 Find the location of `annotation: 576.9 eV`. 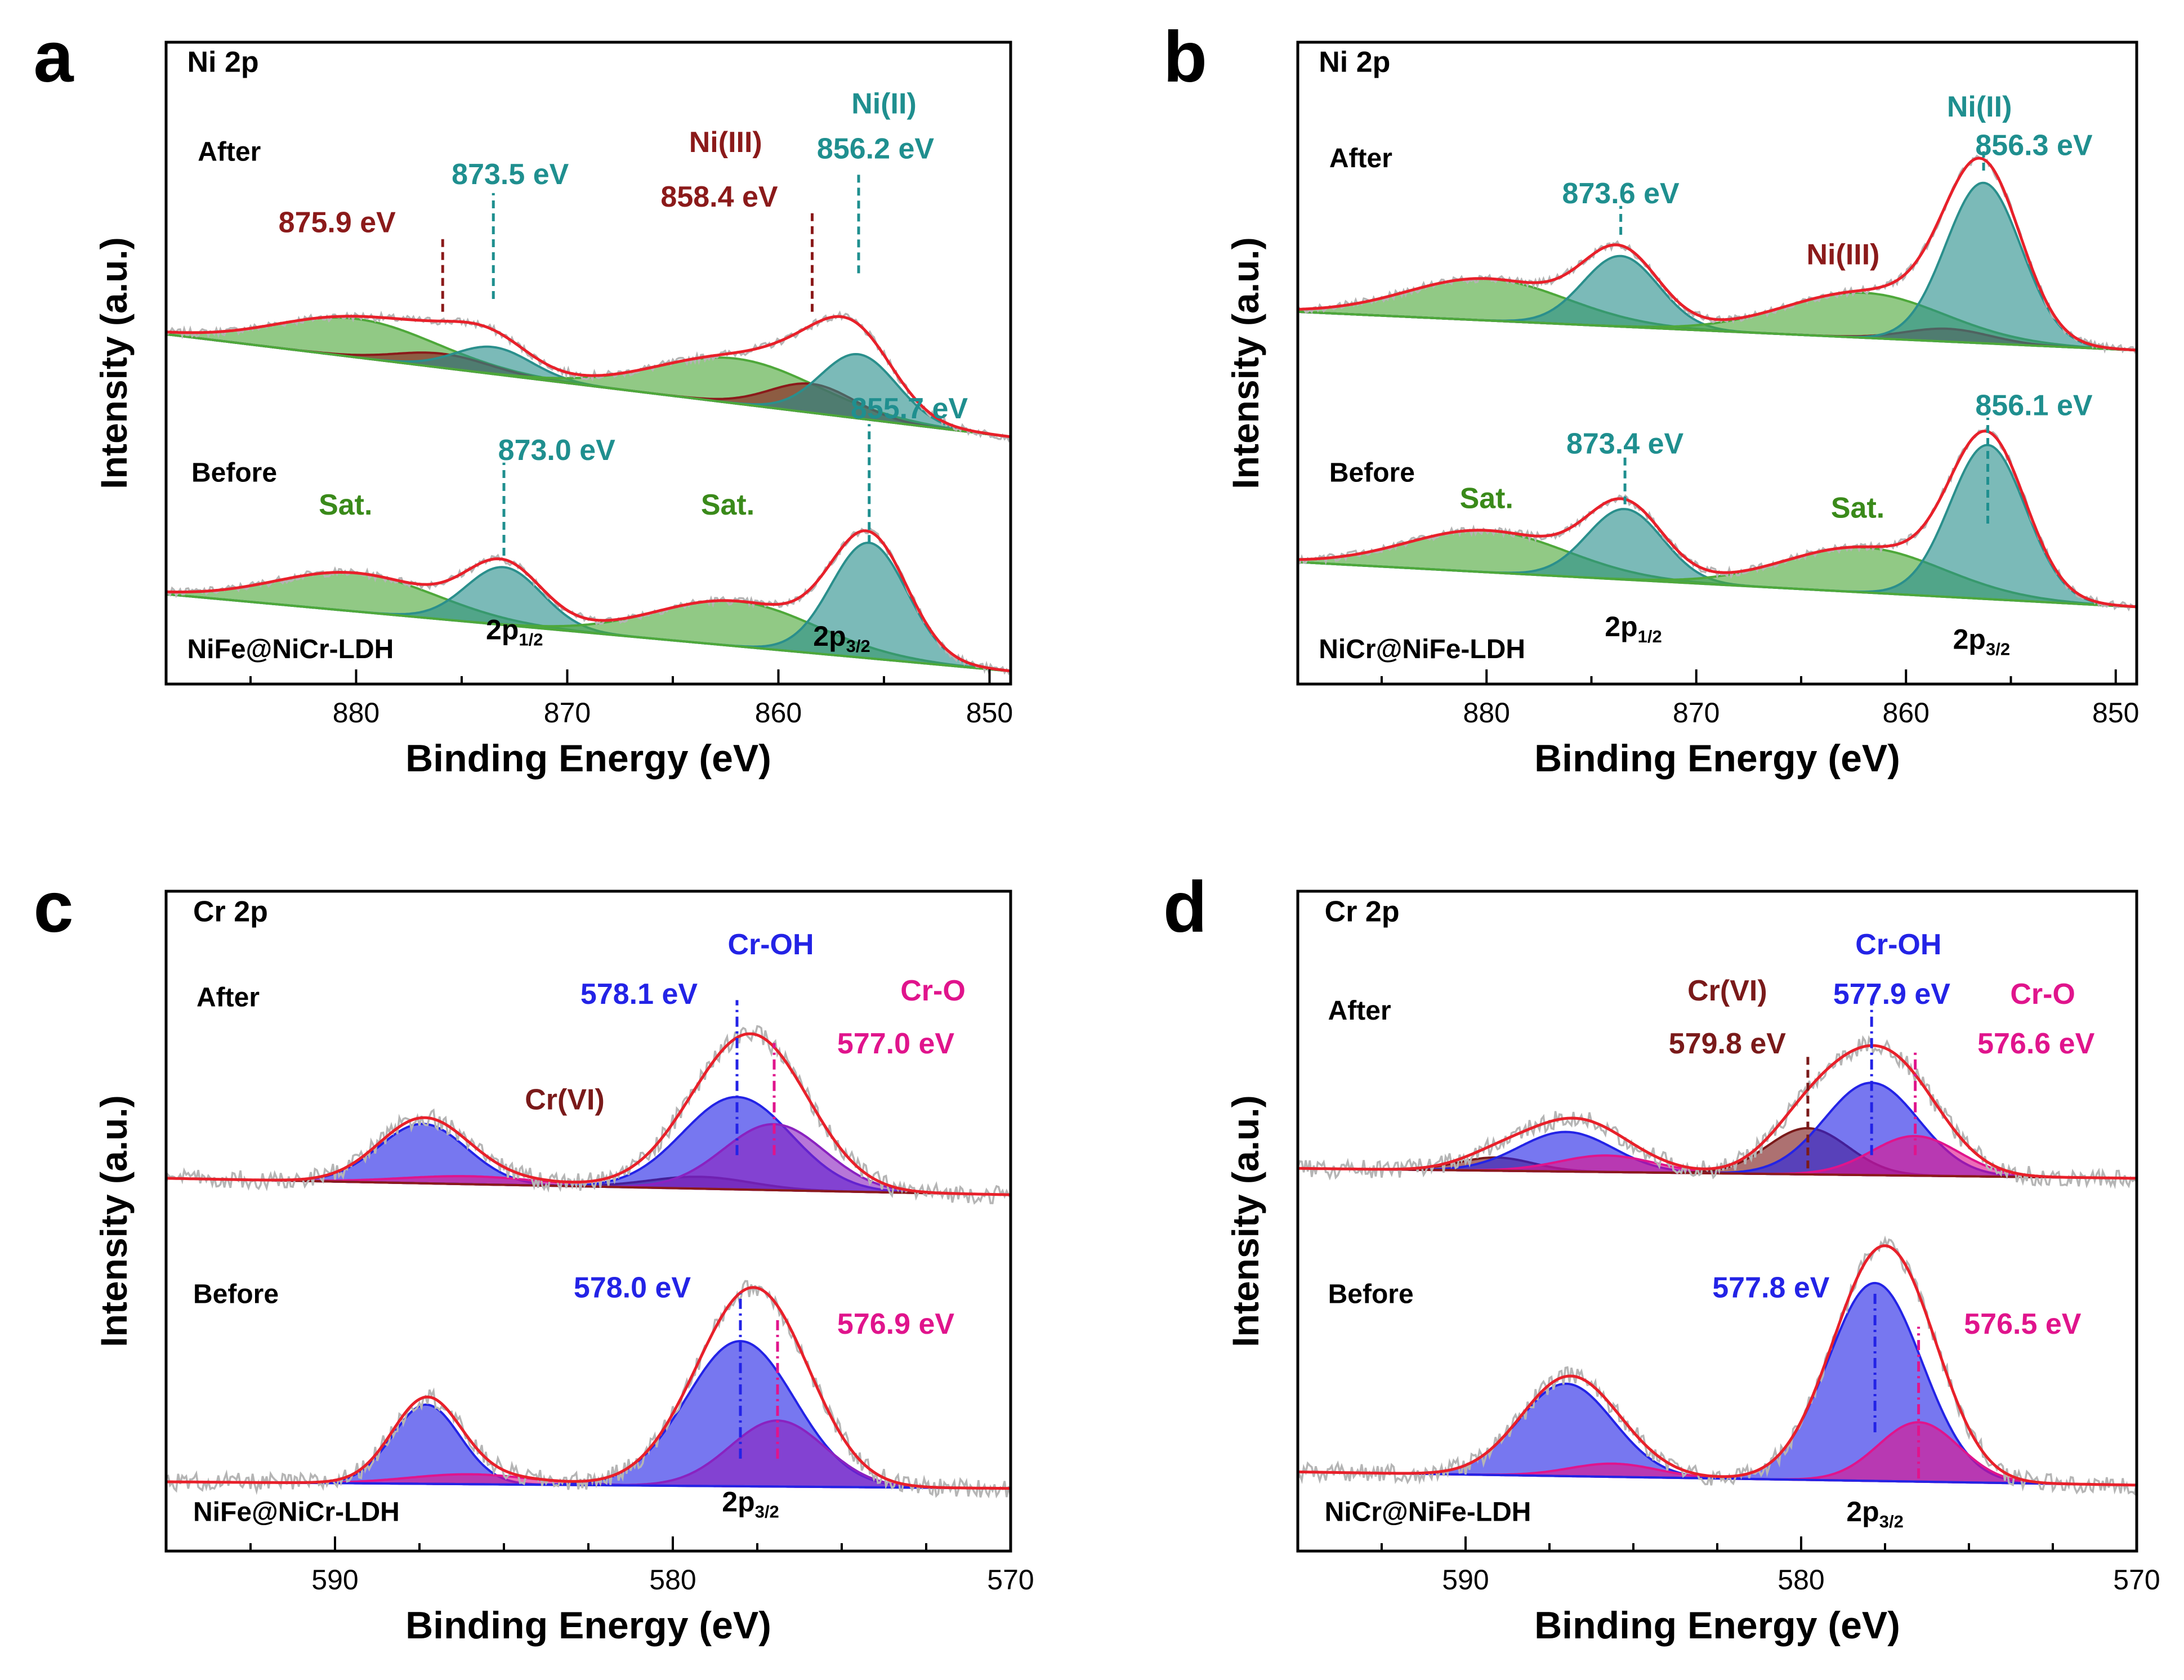

annotation: 576.9 eV is located at coordinates (895, 1324).